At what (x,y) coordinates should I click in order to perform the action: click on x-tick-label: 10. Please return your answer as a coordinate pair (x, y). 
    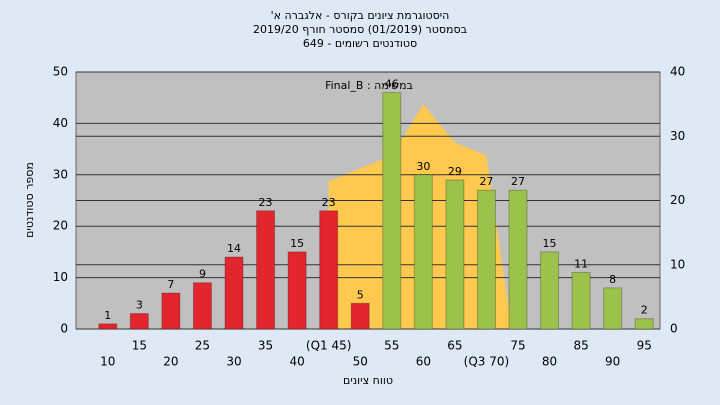
    Looking at the image, I should click on (107, 362).